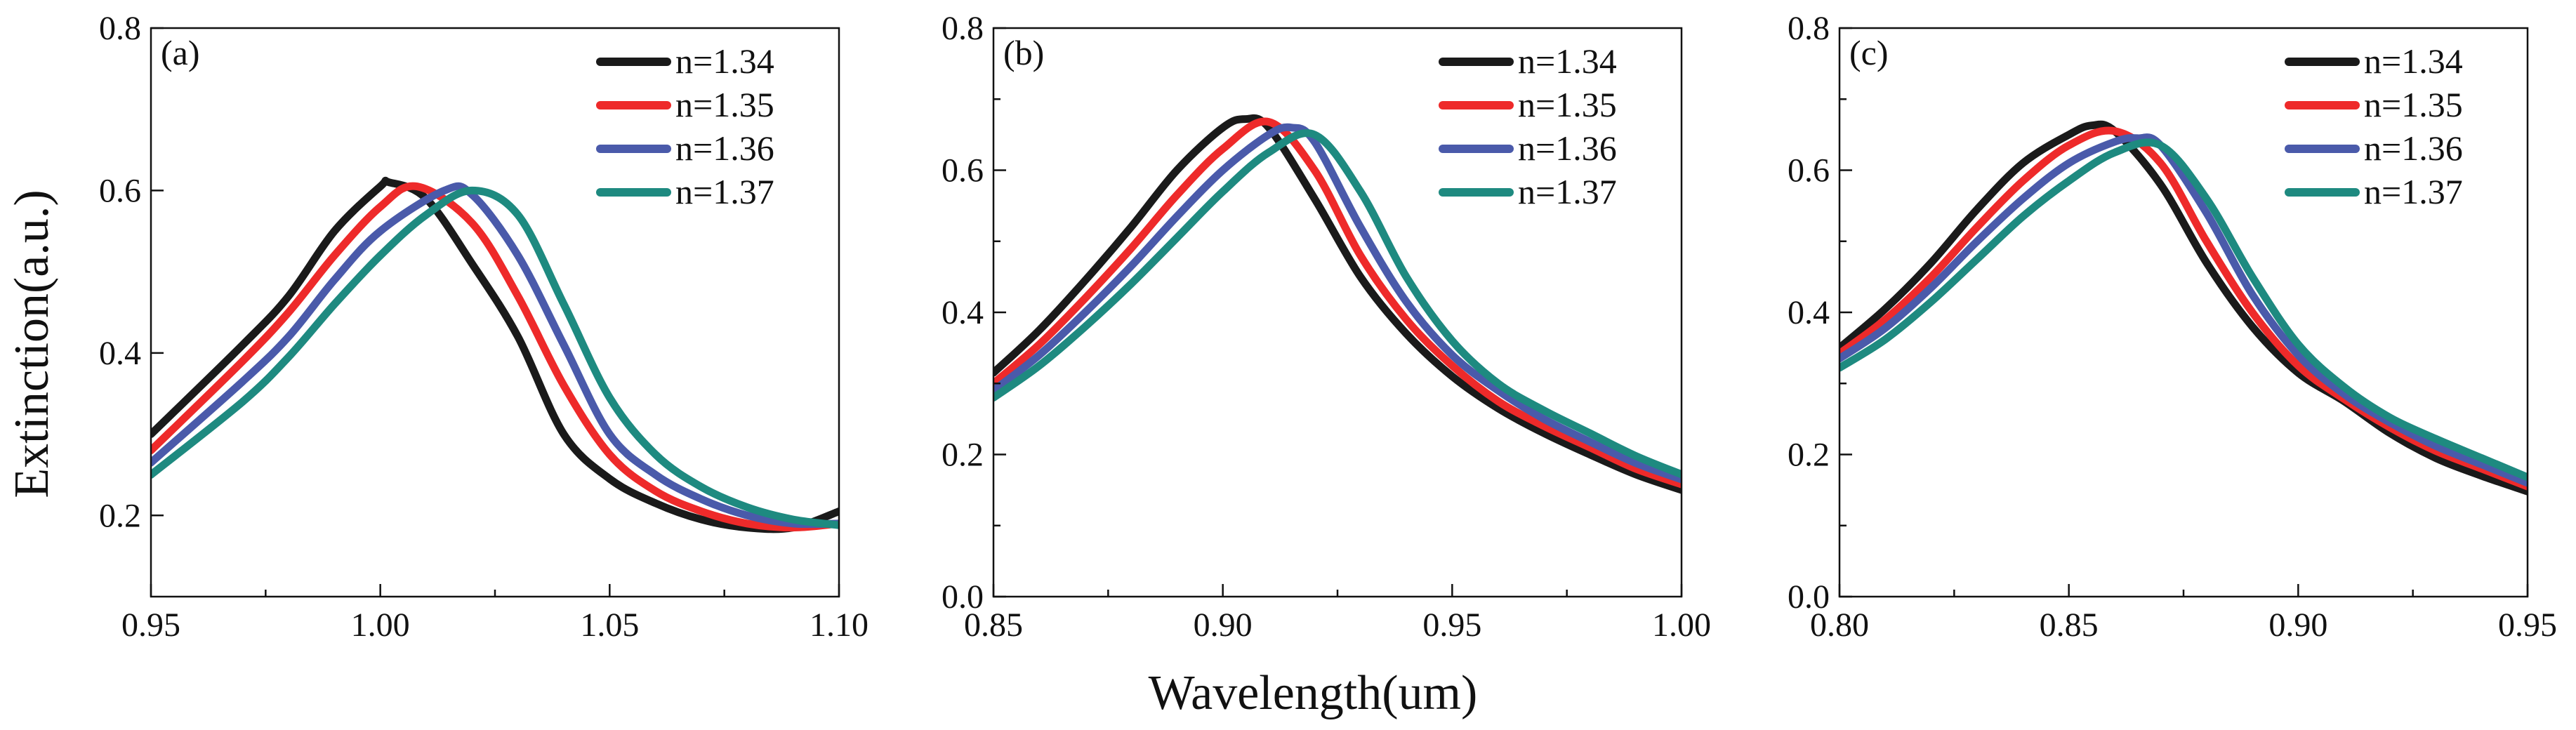 This screenshot has width=2576, height=730. What do you see at coordinates (1568, 104) in the screenshot?
I see `panel-b-legend-label: n=1.35` at bounding box center [1568, 104].